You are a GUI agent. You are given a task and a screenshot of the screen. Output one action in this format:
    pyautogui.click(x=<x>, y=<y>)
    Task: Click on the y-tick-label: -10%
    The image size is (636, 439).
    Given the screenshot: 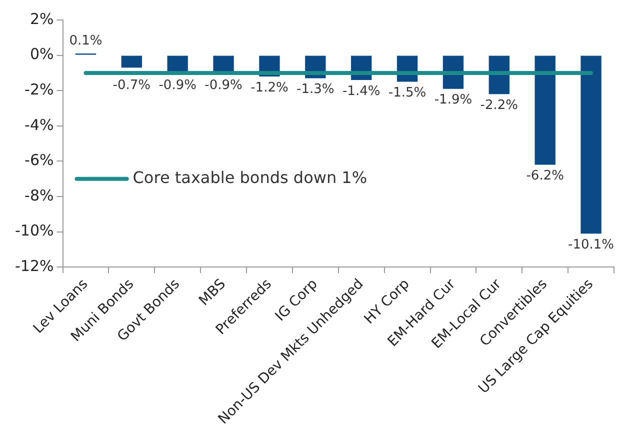 What is the action you would take?
    pyautogui.click(x=34, y=231)
    